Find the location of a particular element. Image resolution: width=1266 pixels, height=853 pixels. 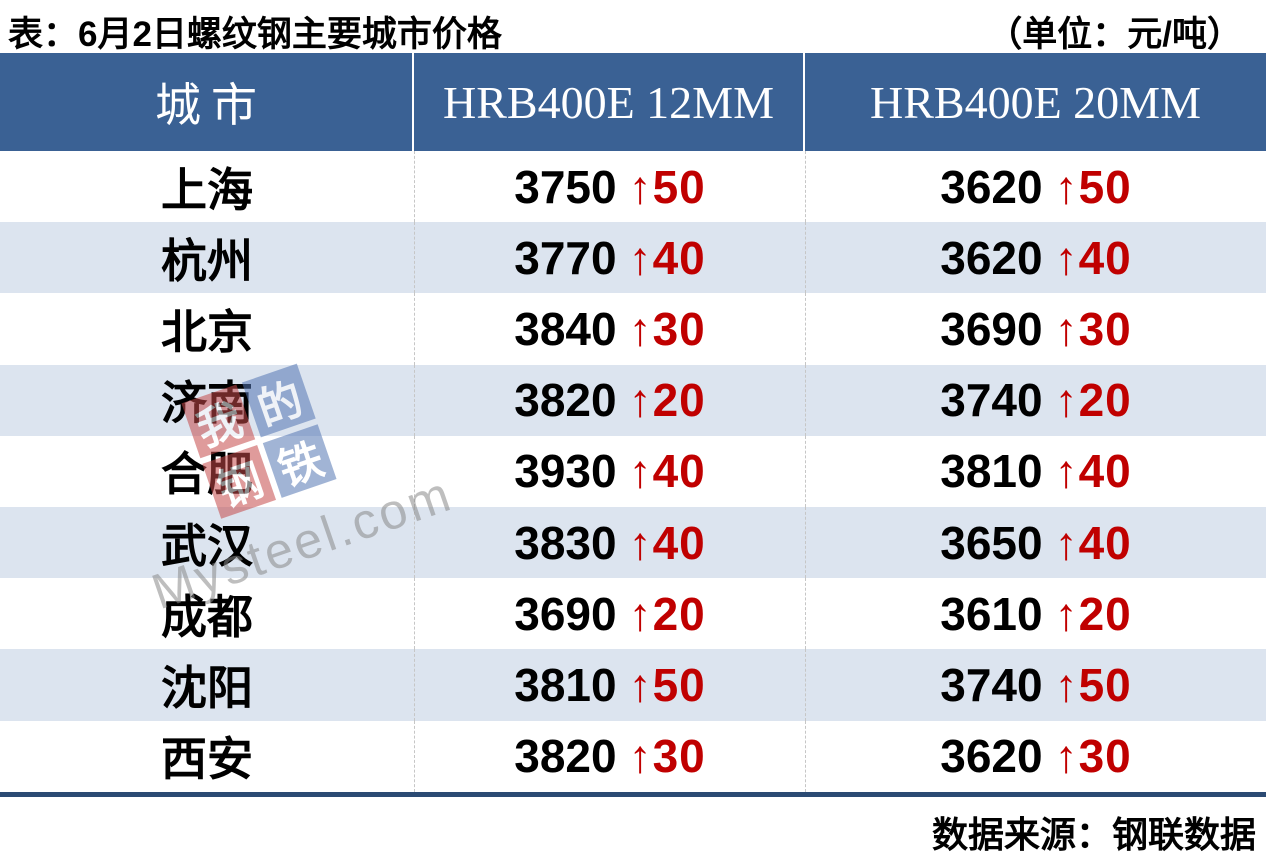

table-row: 成都 3690 ↑20 3610 ↑20 is located at coordinates (633, 614).